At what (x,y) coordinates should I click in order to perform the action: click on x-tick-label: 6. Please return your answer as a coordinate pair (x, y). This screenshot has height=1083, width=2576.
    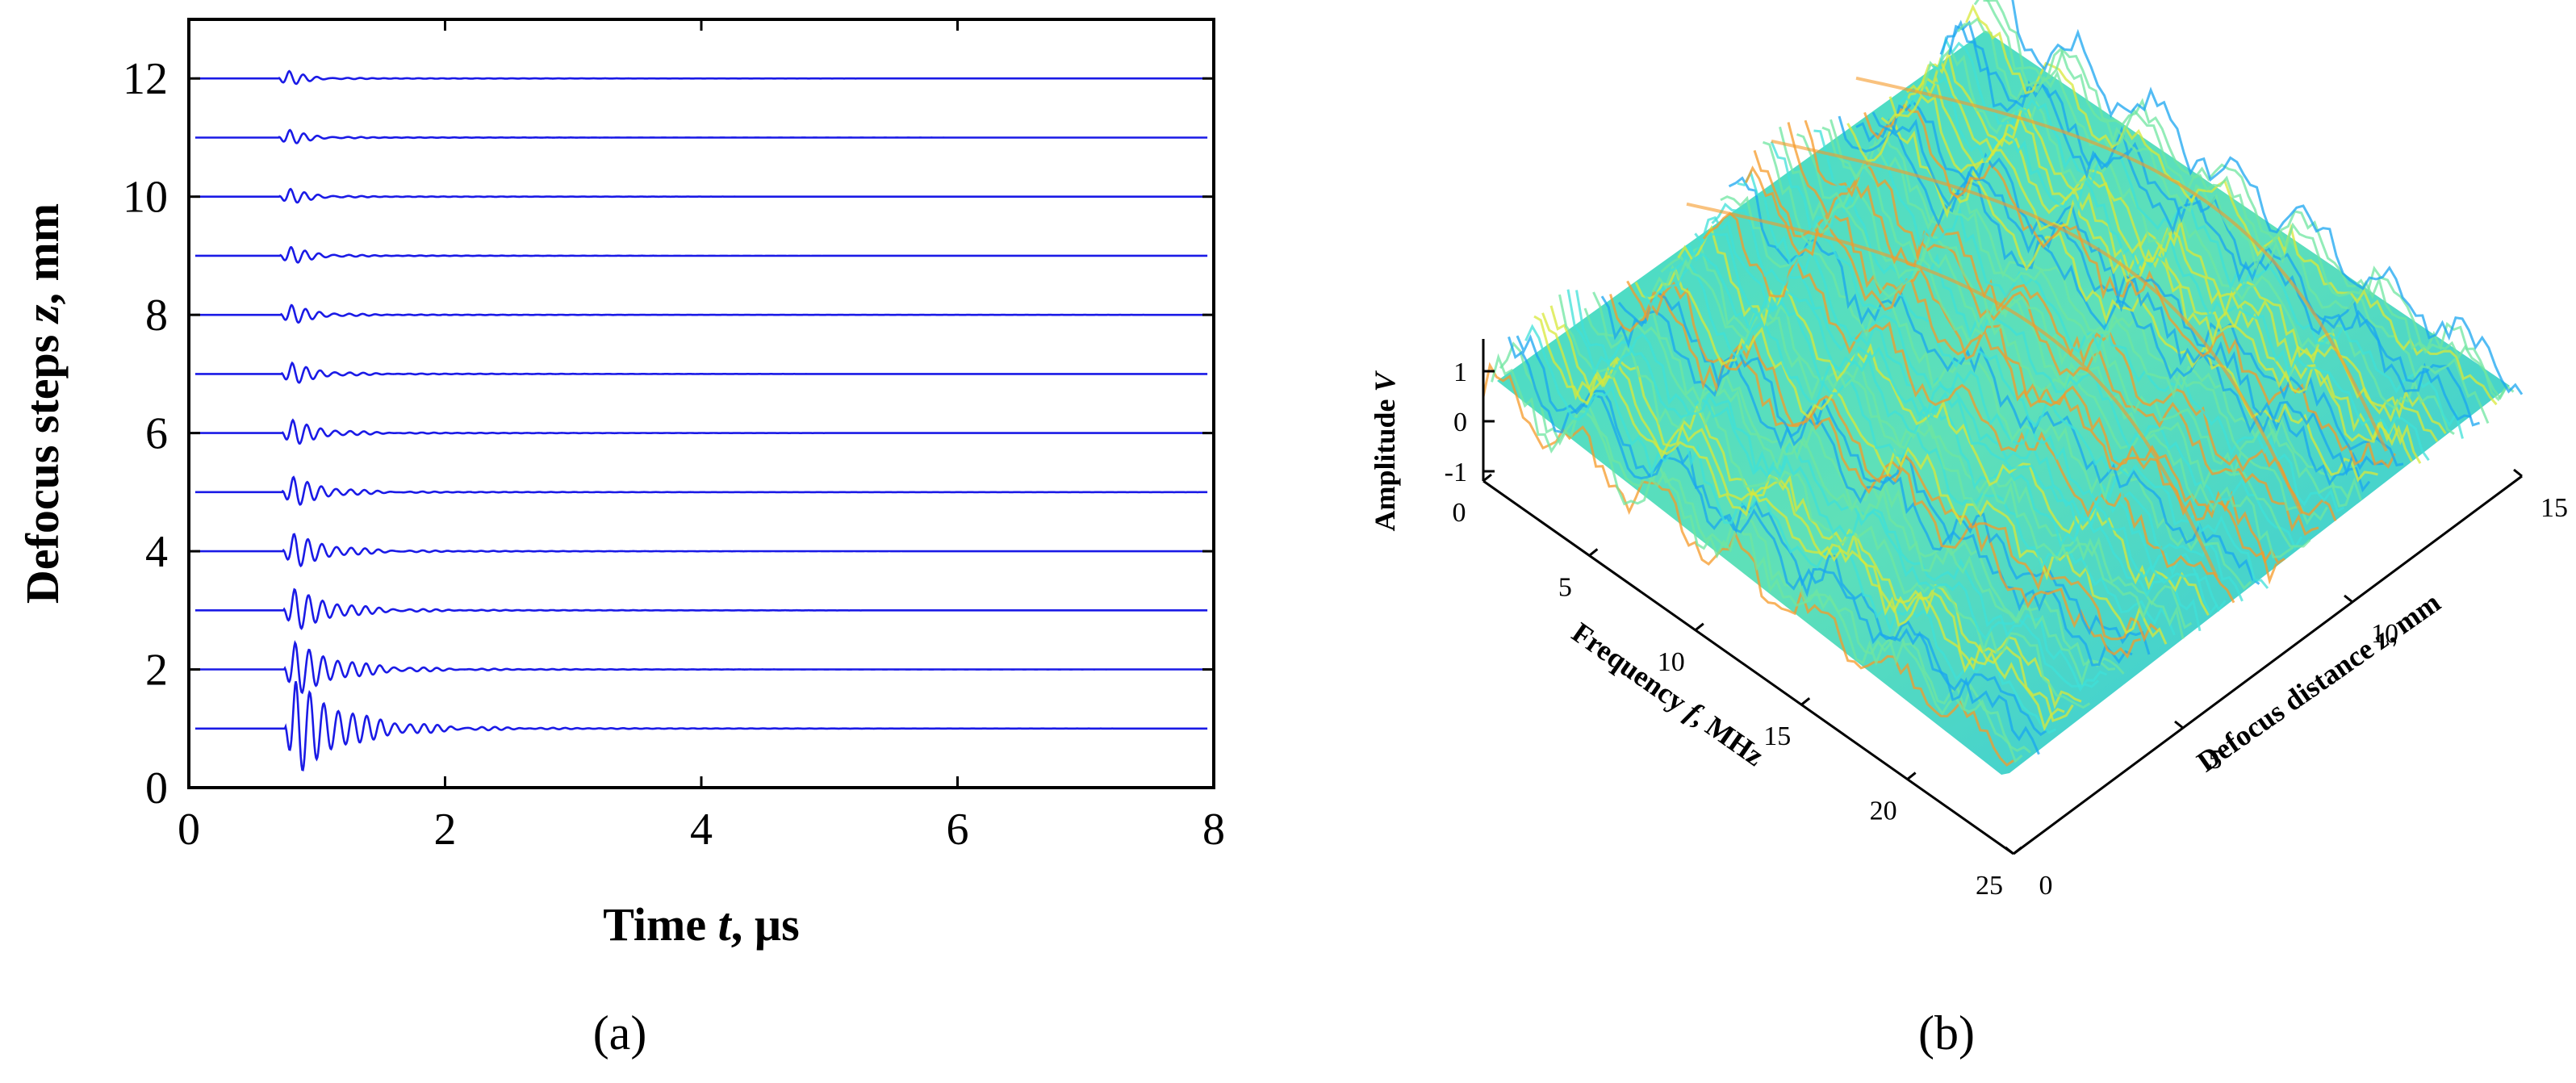
    Looking at the image, I should click on (958, 830).